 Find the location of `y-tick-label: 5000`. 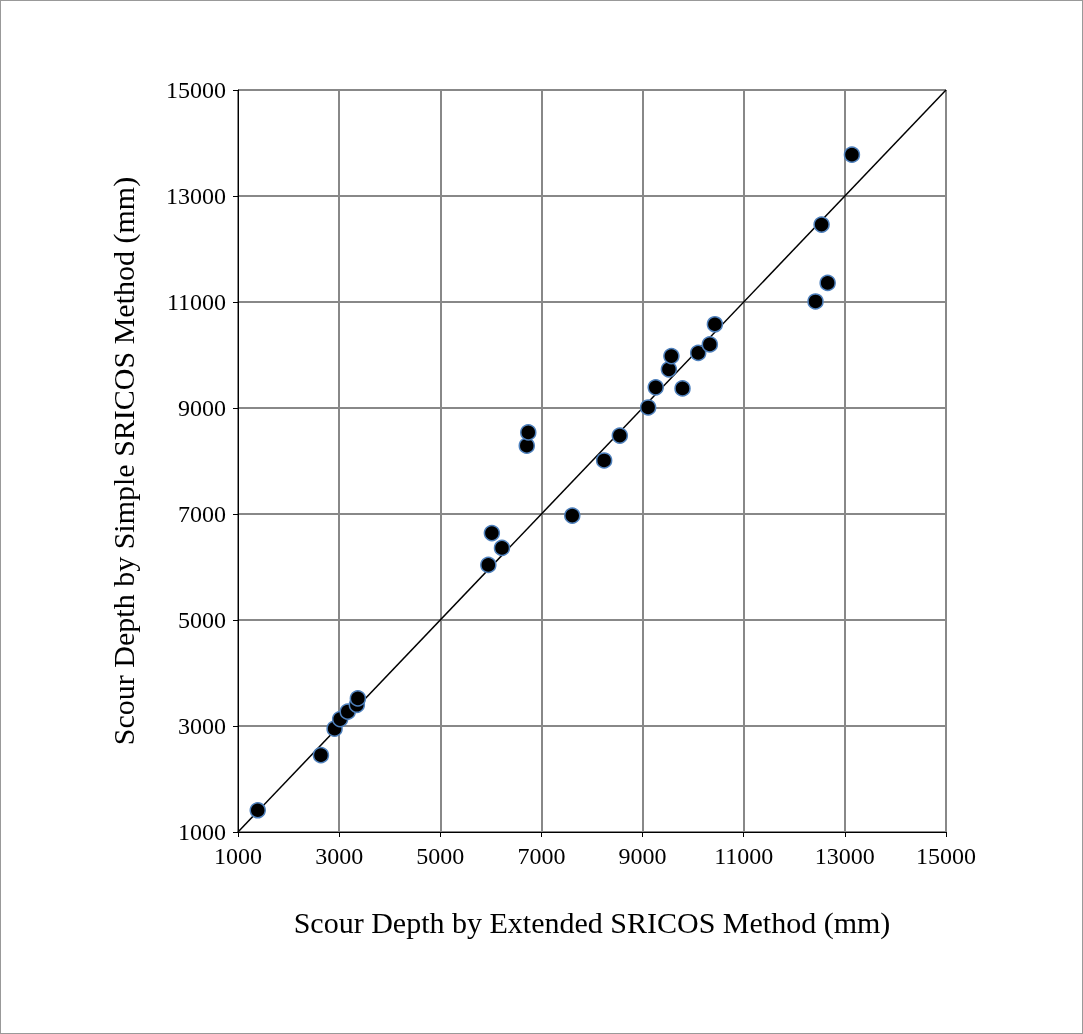

y-tick-label: 5000 is located at coordinates (202, 620).